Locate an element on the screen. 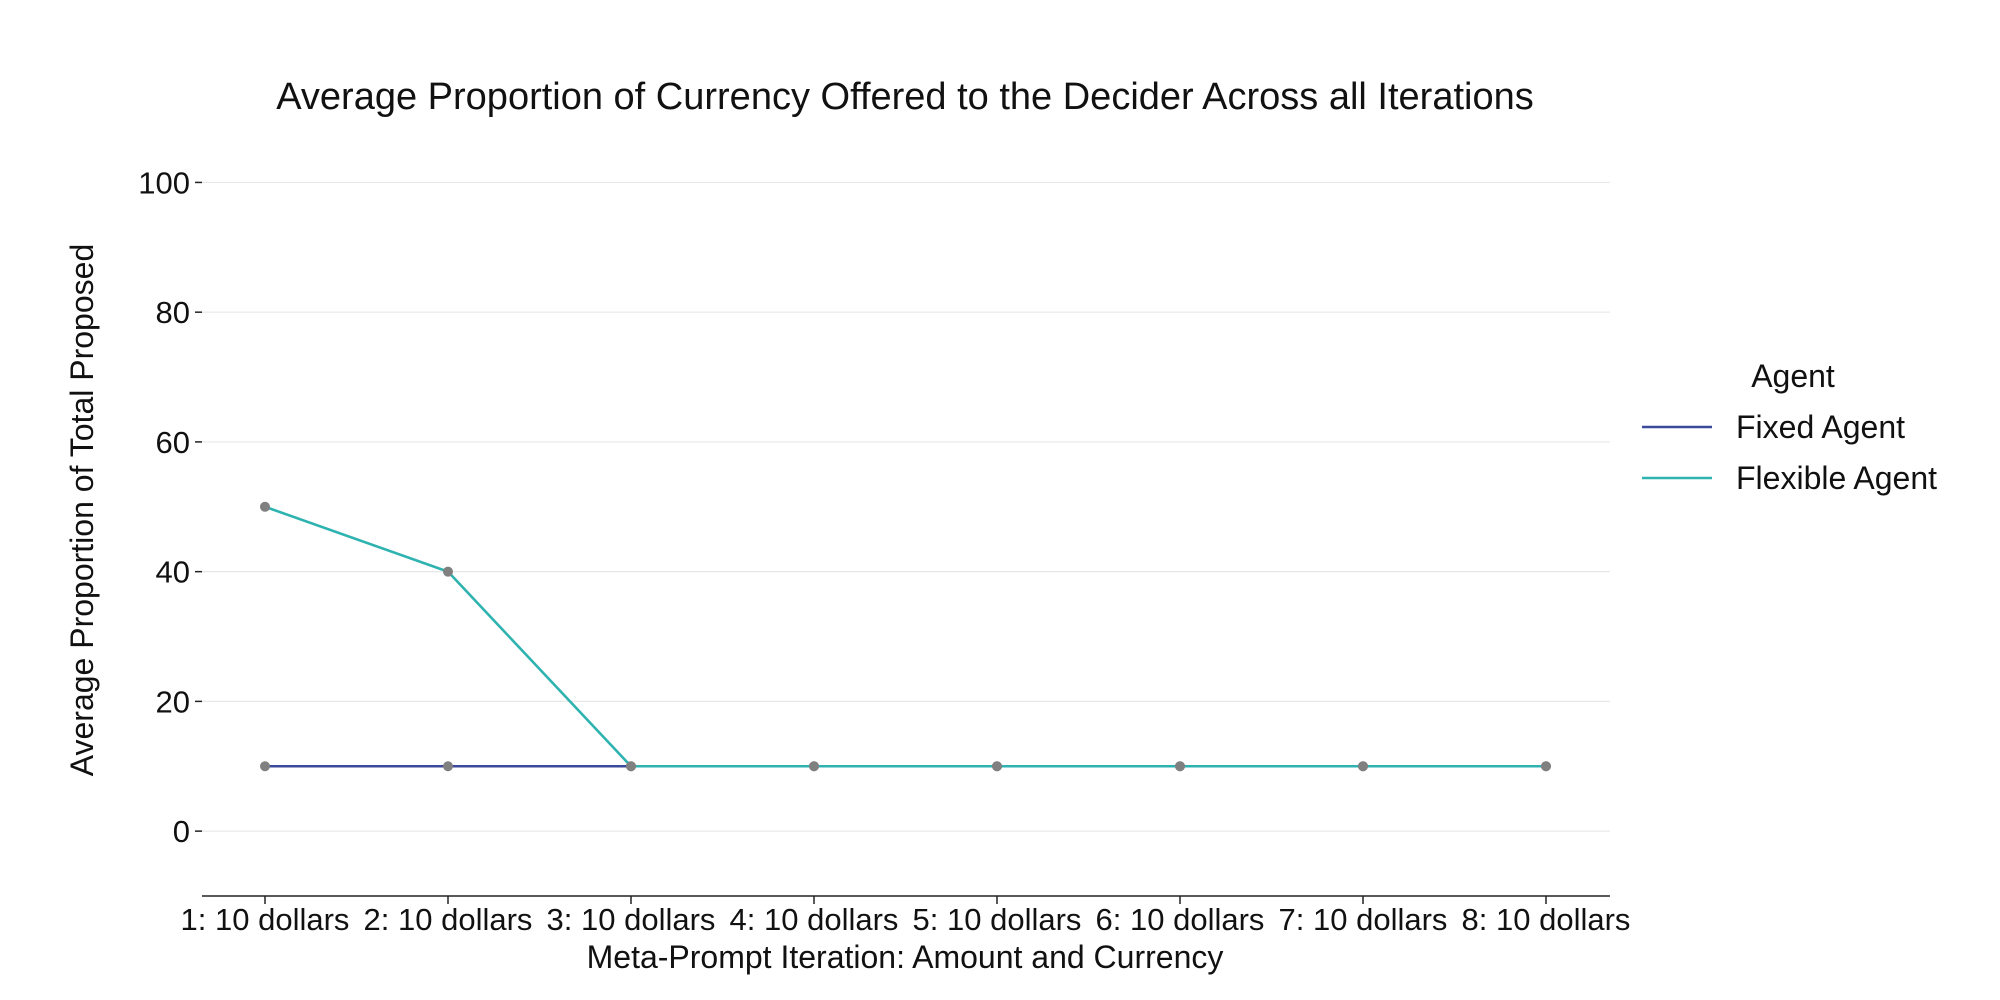  y-tick-label-100: 100 is located at coordinates (164, 182).